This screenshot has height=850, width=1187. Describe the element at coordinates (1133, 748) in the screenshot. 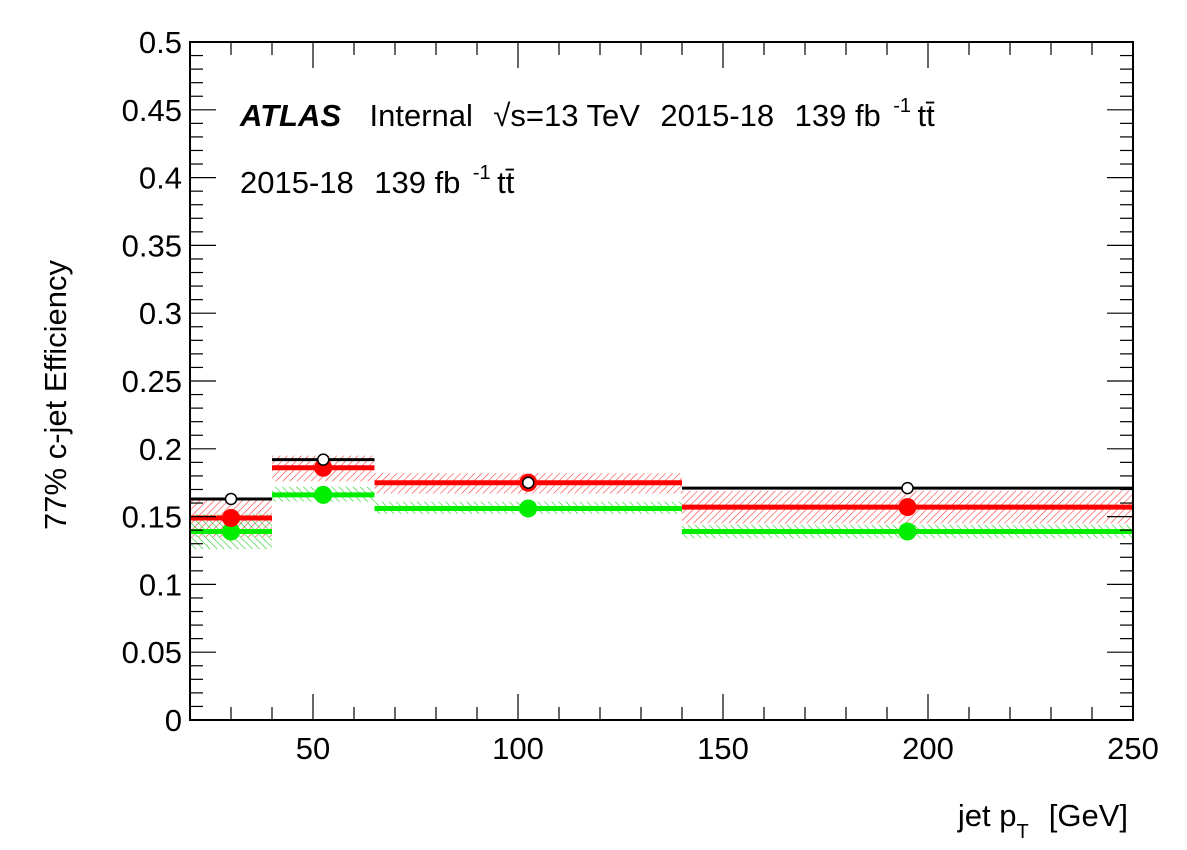

I see `x-tick-label: 250` at that location.